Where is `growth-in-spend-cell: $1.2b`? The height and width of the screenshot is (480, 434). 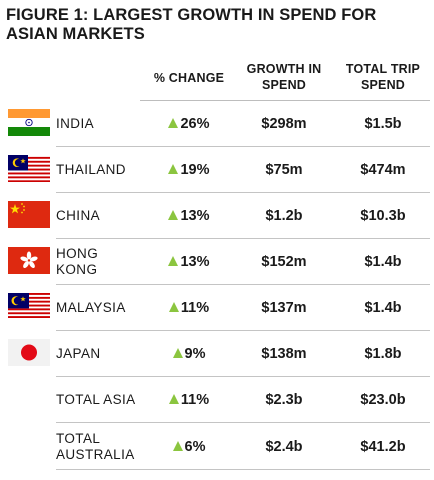
growth-in-spend-cell: $1.2b is located at coordinates (284, 216).